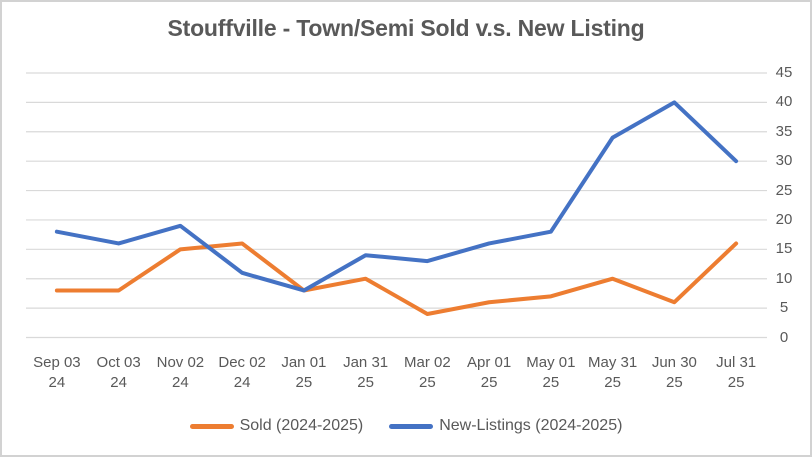 The height and width of the screenshot is (457, 812). I want to click on legend-item-new-listings-2024-2025: New-Listings (2024-2025), so click(505, 426).